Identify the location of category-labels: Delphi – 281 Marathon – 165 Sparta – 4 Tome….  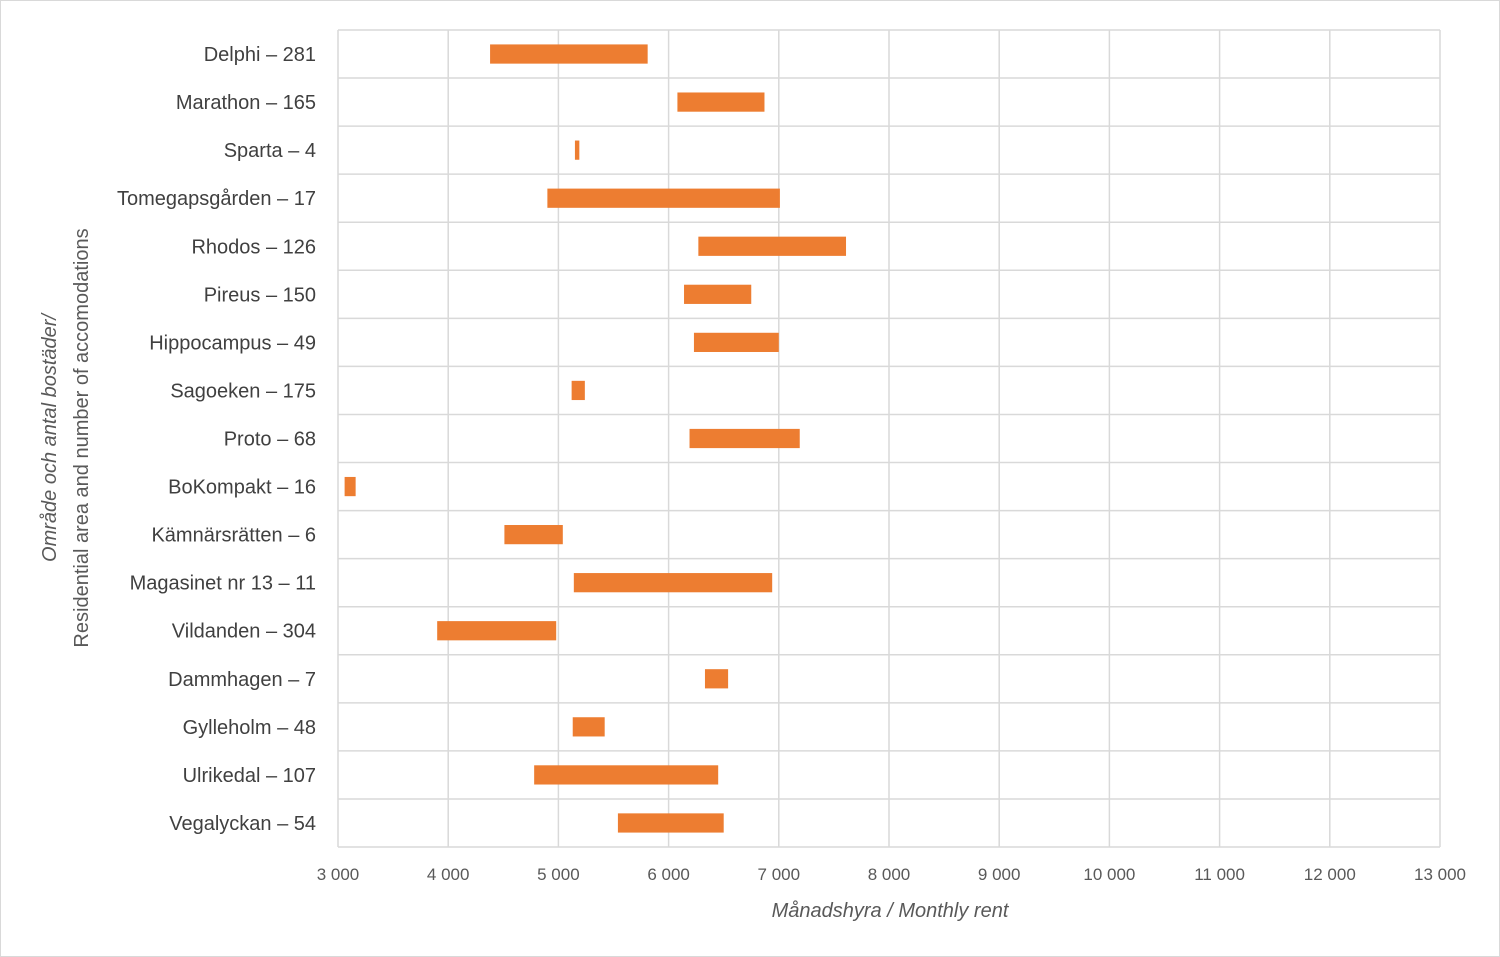
(216, 439).